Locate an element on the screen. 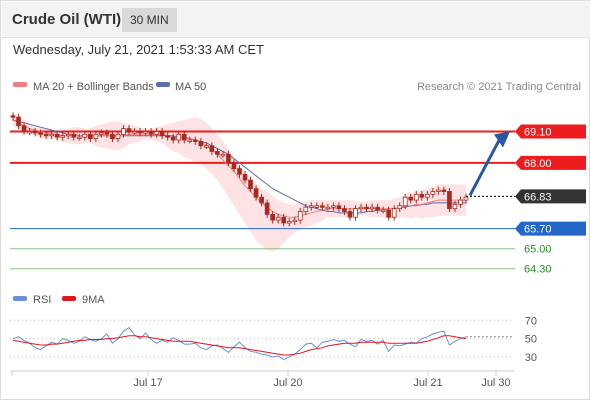  rsi-ma-legend-label: 9MA is located at coordinates (93, 300).